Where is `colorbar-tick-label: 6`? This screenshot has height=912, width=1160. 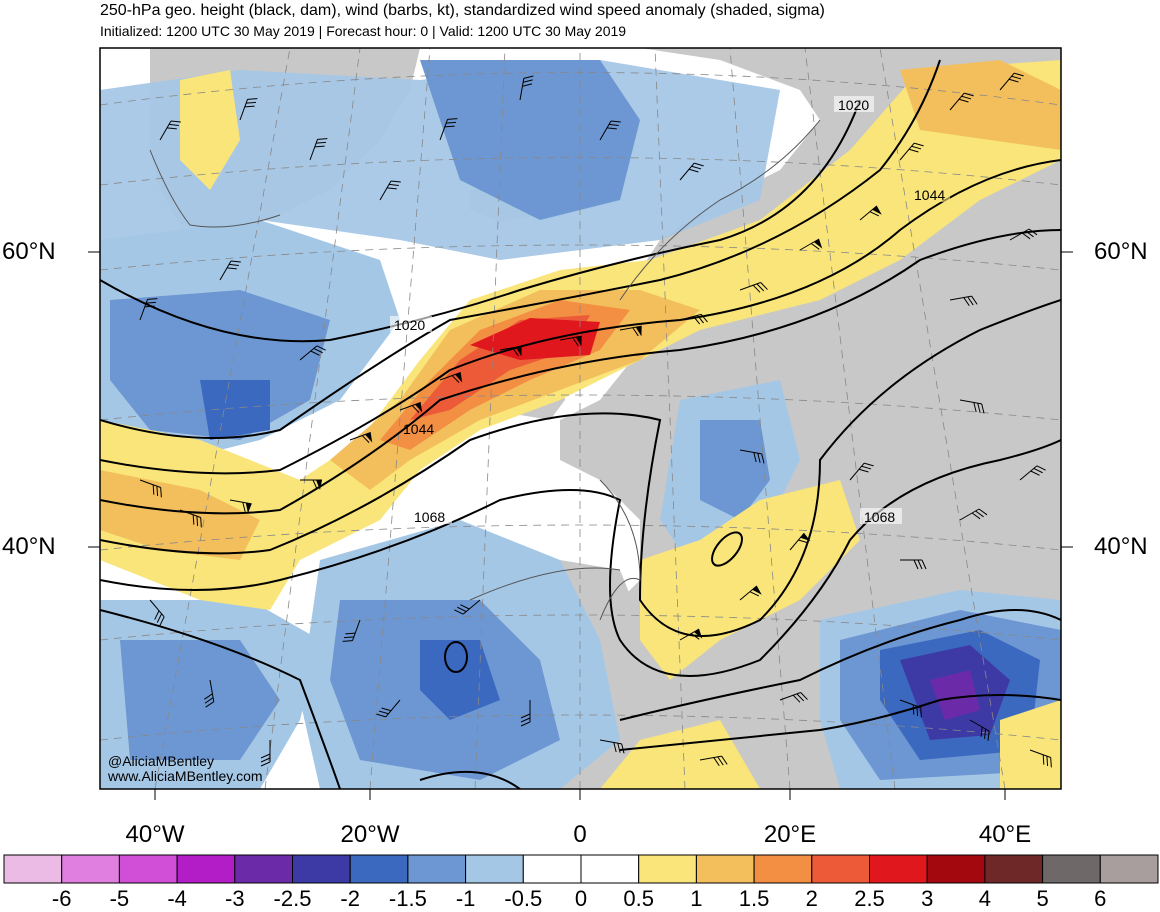 colorbar-tick-label: 6 is located at coordinates (1100, 898).